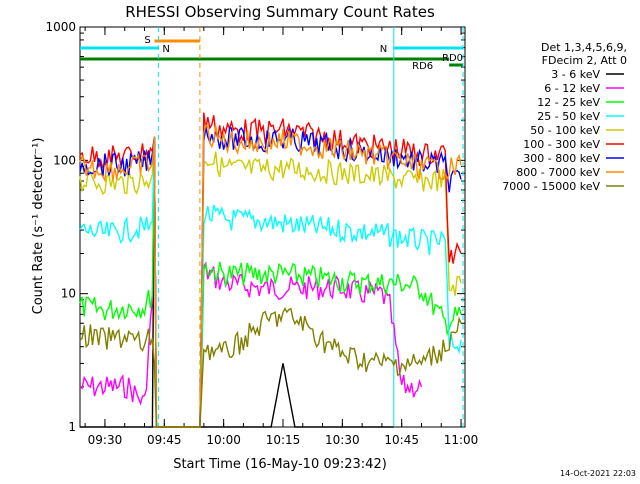 The width and height of the screenshot is (640, 484). Describe the element at coordinates (452, 58) in the screenshot. I see `flag-label-rd0: RD0` at that location.